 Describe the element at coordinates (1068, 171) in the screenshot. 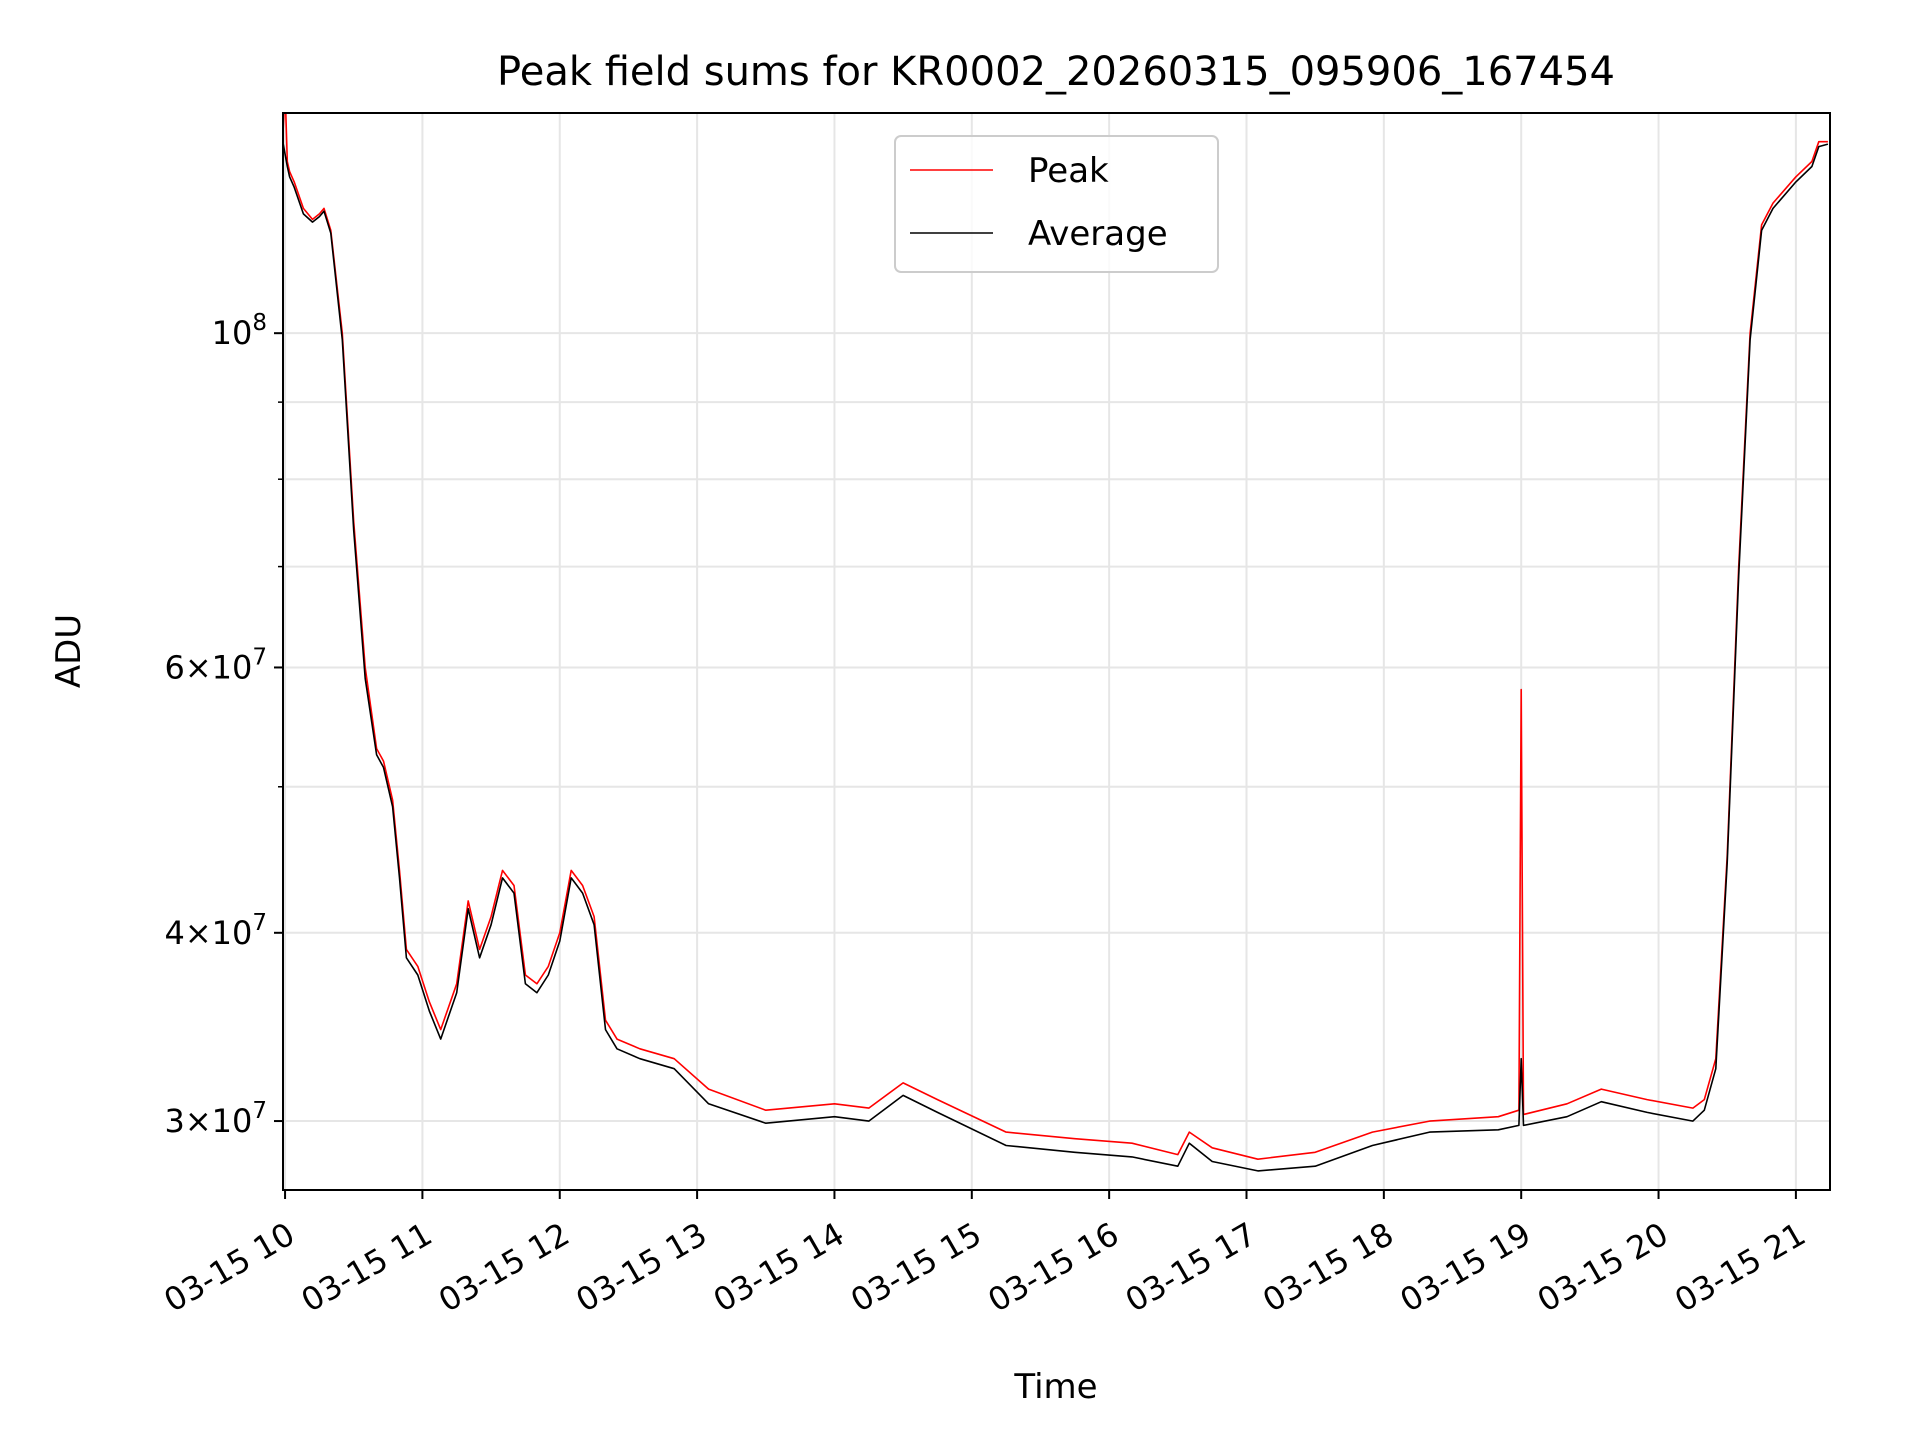

I see `legend-label-peak: Peak` at that location.